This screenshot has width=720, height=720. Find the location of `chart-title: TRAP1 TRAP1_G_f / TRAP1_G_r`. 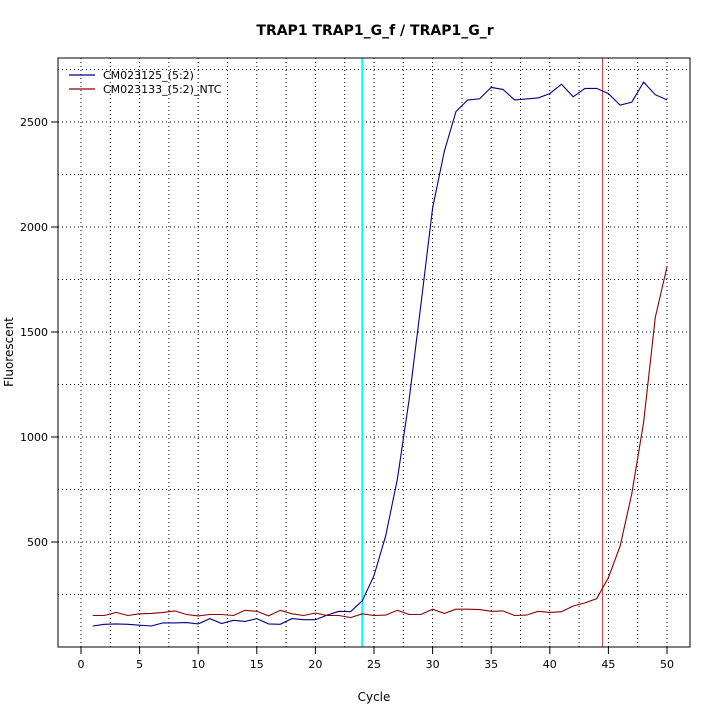

chart-title: TRAP1 TRAP1_G_f / TRAP1_G_r is located at coordinates (374, 31).